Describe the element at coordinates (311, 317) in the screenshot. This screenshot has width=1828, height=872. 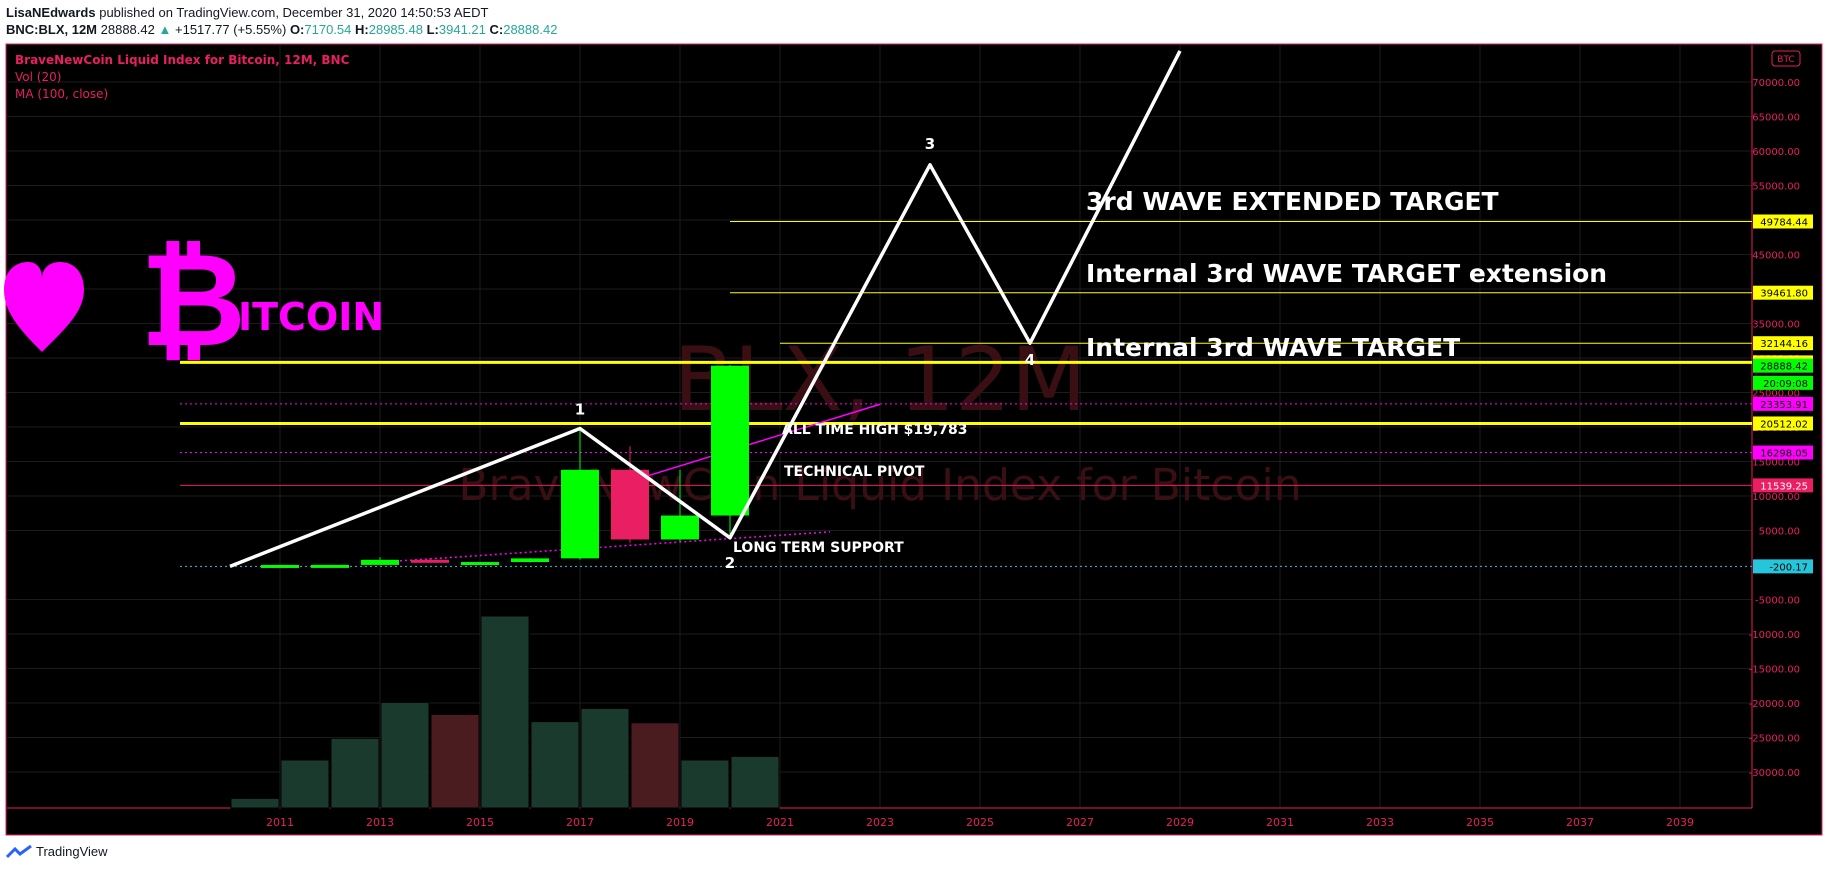
I see `bitcoin-text: ITCOIN` at that location.